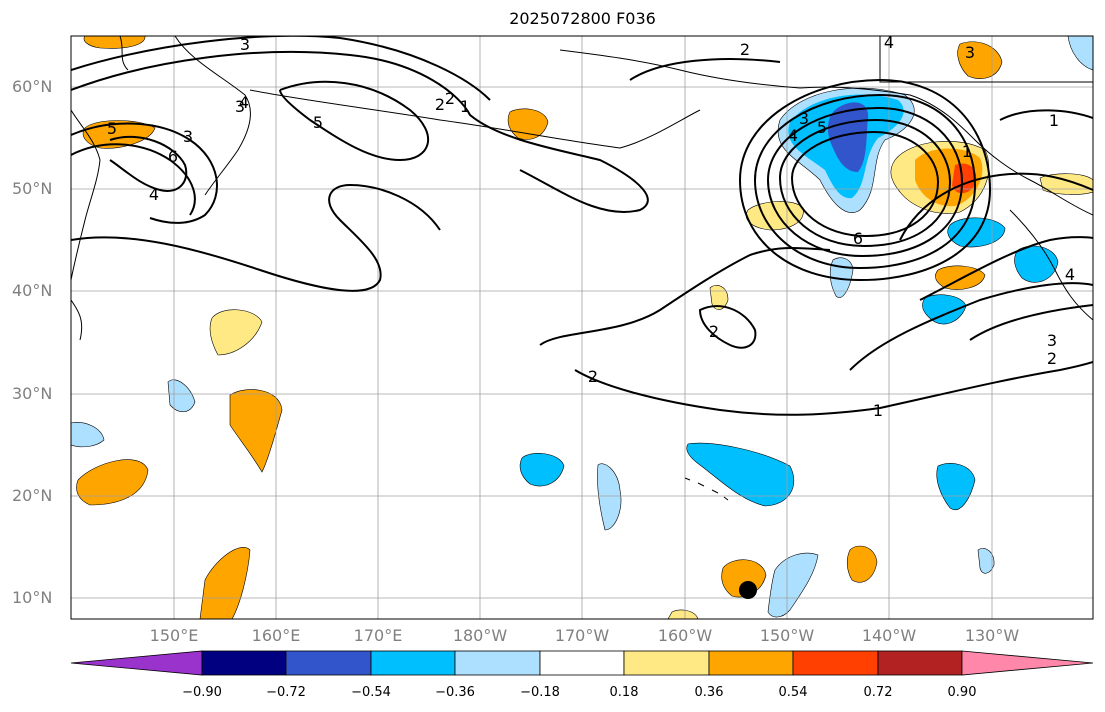  What do you see at coordinates (835, 663) in the screenshot?
I see `colorbar-bin-redorange` at bounding box center [835, 663].